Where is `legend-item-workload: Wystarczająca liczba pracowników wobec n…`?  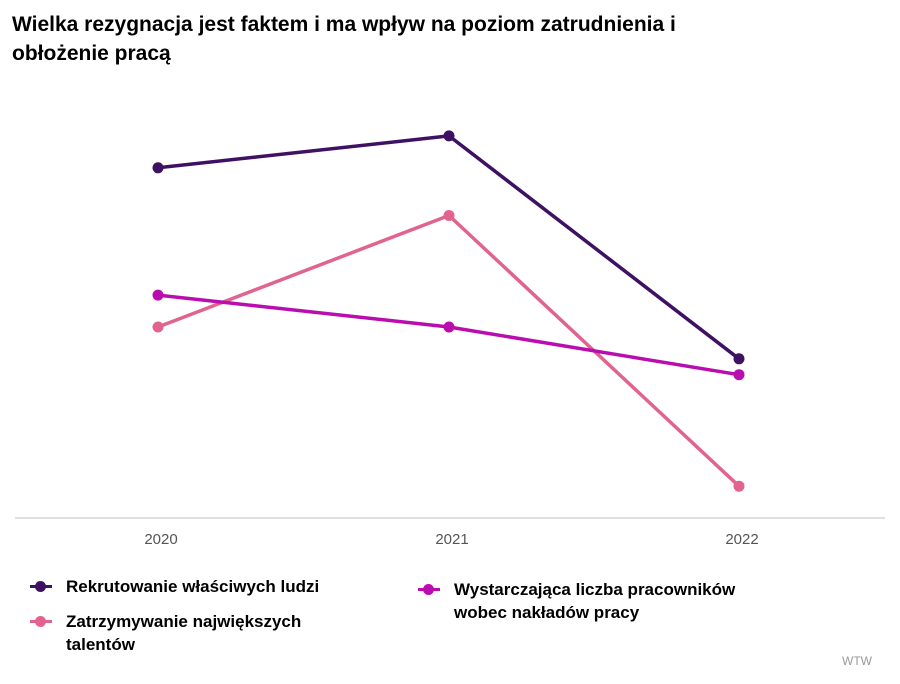
legend-item-workload: Wystarczająca liczba pracowników wobec n… is located at coordinates (608, 601).